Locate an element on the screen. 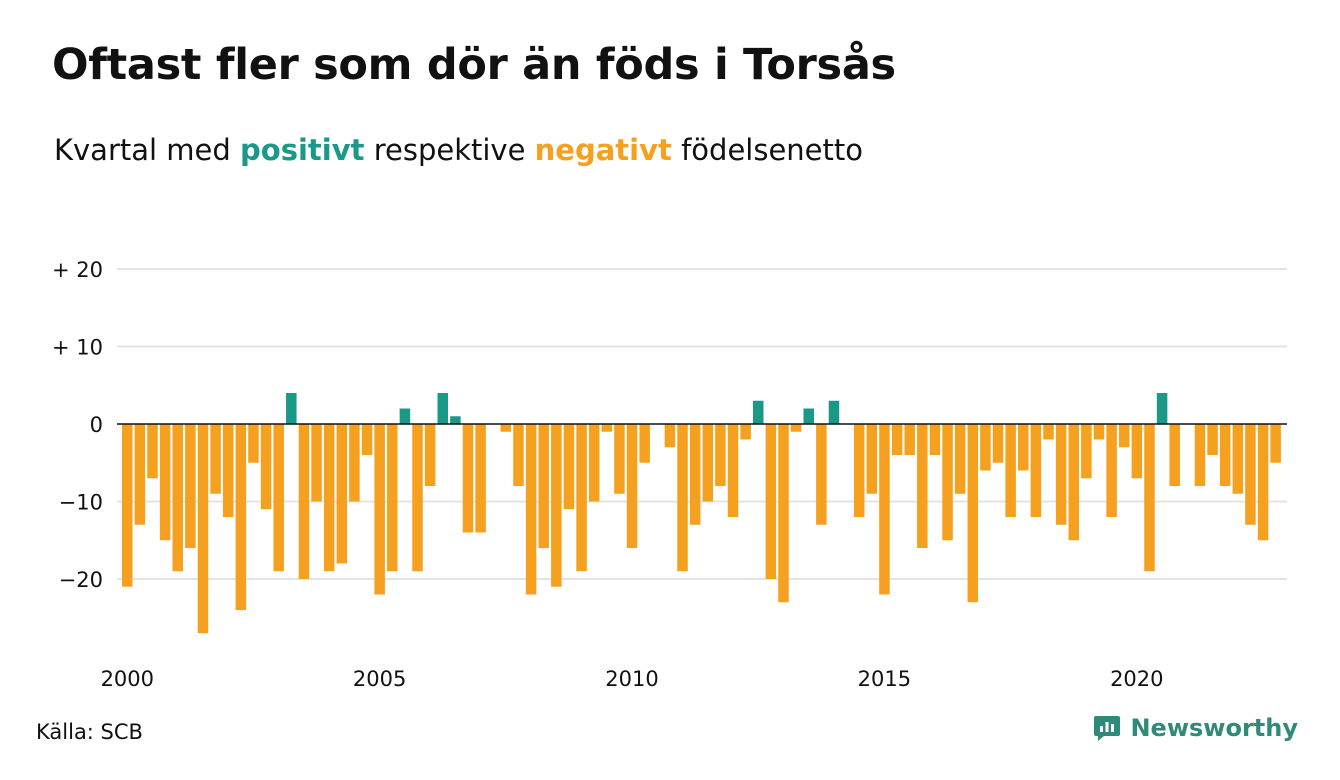 The image size is (1340, 780). y-tick-label: 0 is located at coordinates (96, 425).